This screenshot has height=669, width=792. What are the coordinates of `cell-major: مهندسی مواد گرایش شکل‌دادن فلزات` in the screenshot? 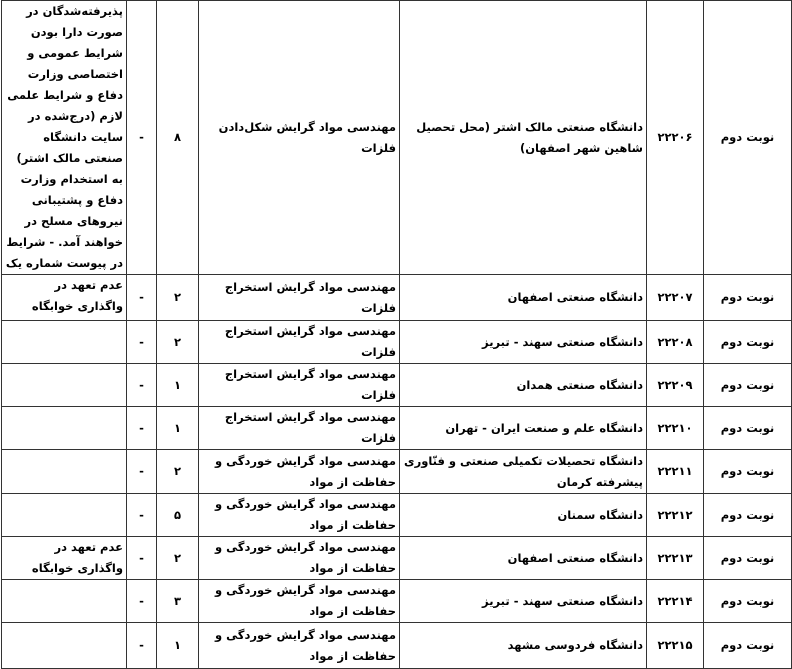 It's located at (299, 137).